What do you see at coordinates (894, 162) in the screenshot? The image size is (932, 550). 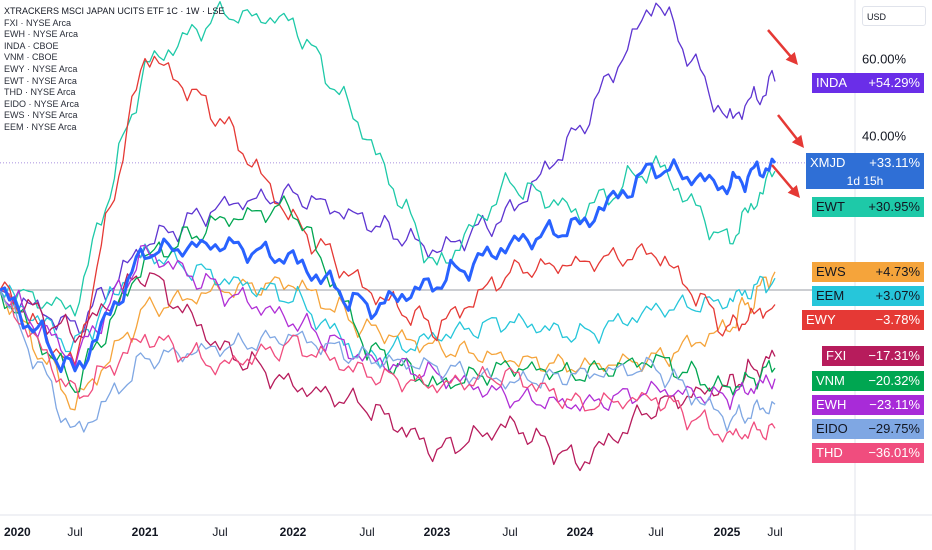 I see `tag-value: +33.11%` at bounding box center [894, 162].